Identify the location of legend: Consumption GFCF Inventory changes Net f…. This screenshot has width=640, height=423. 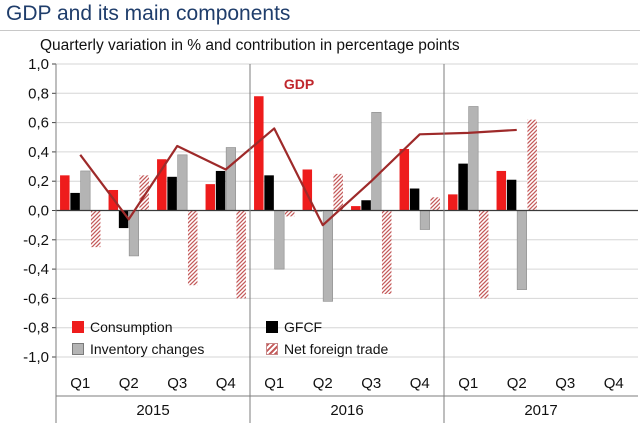
(242, 339).